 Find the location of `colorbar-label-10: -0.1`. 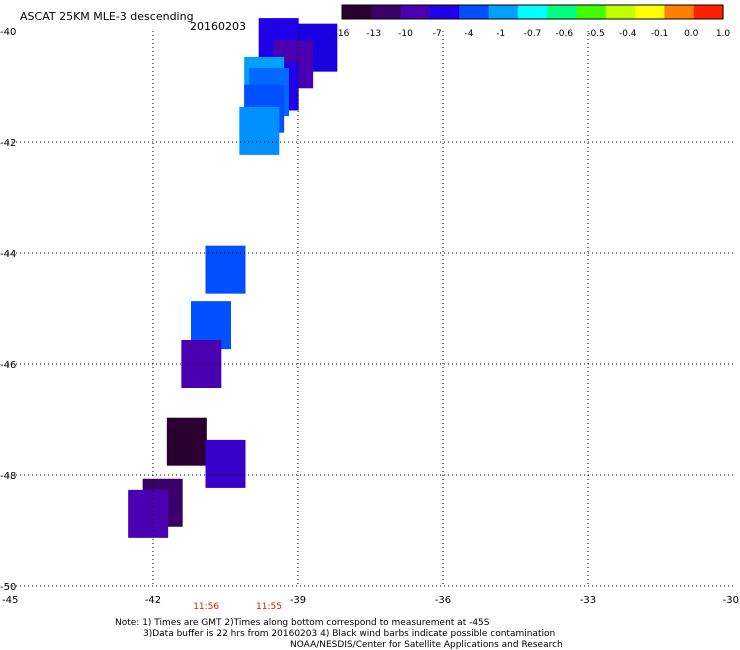

colorbar-label-10: -0.1 is located at coordinates (660, 34).